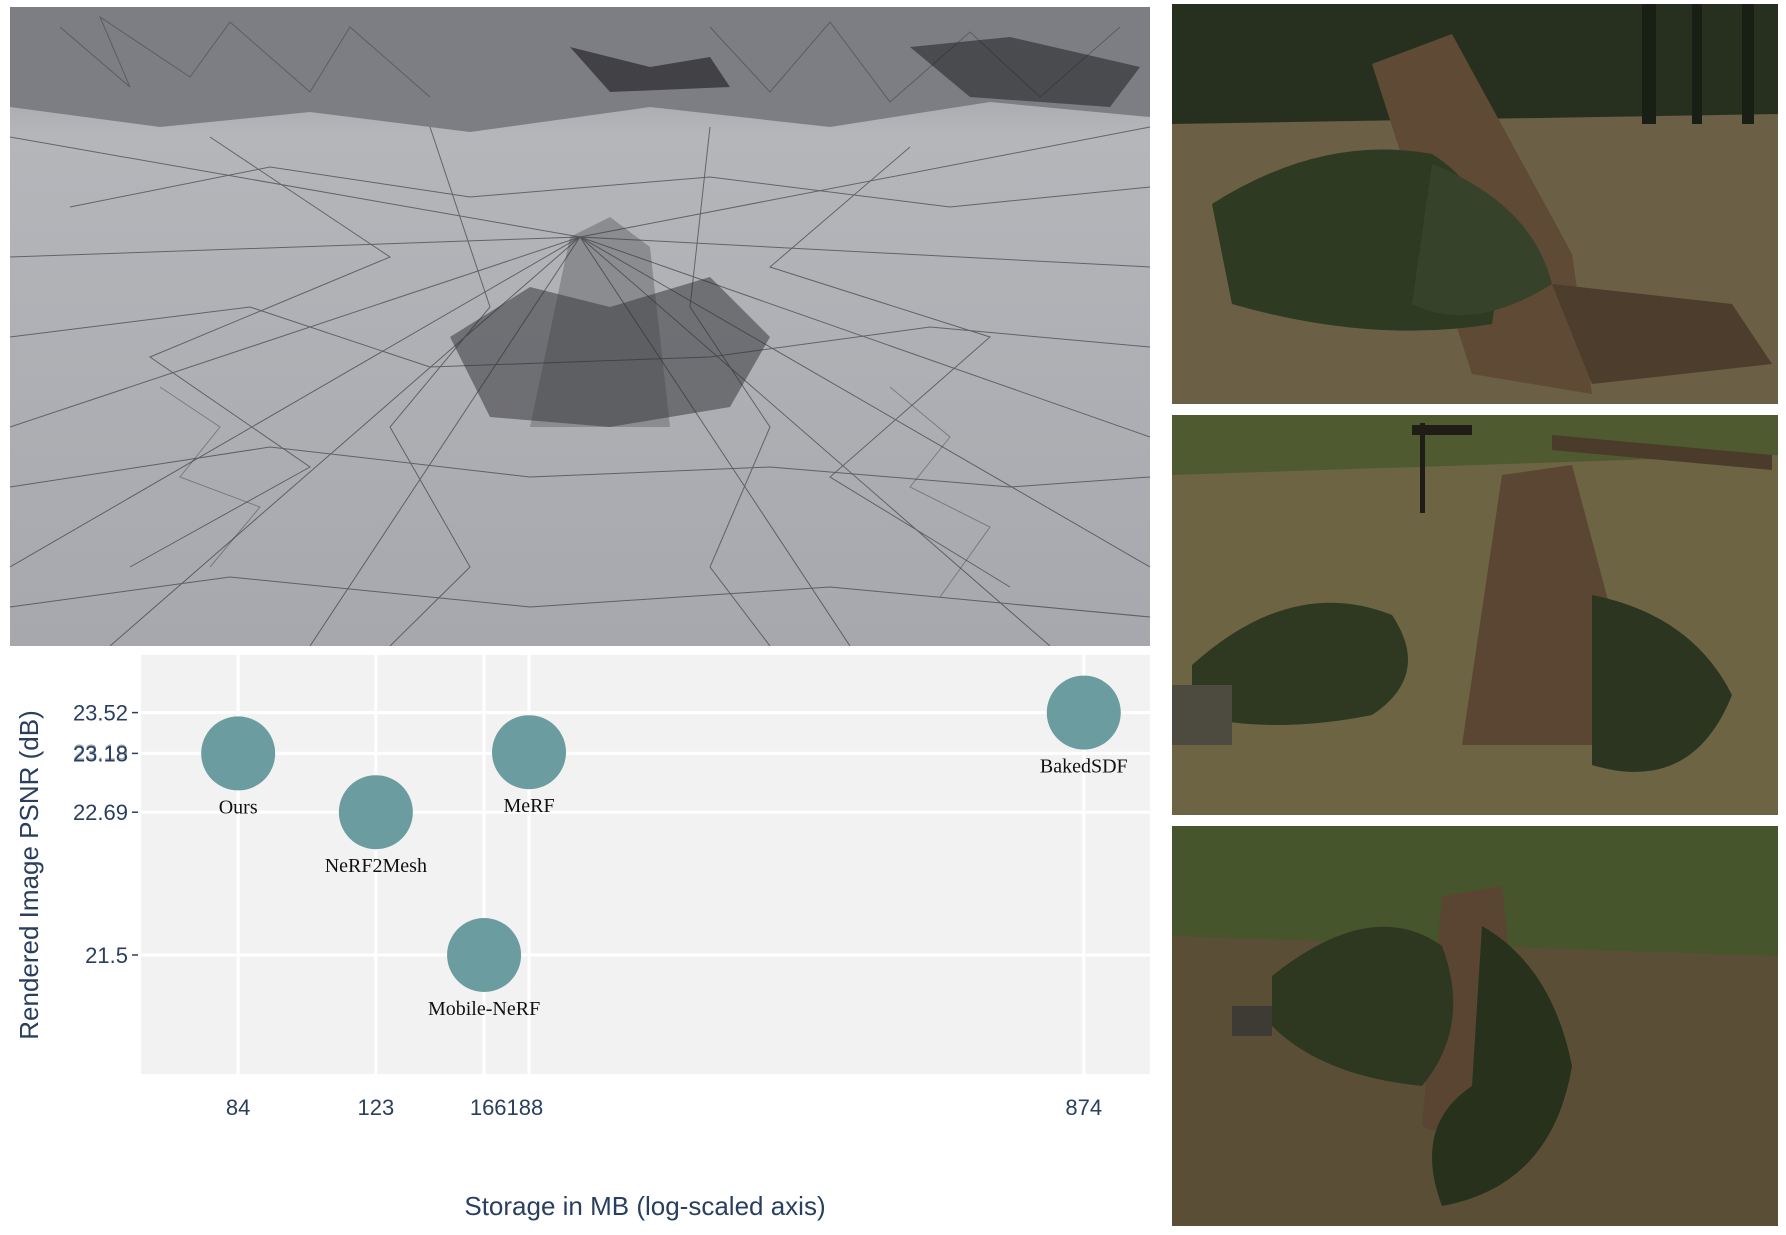 This screenshot has width=1786, height=1235. I want to click on data-point-ours, so click(238, 753).